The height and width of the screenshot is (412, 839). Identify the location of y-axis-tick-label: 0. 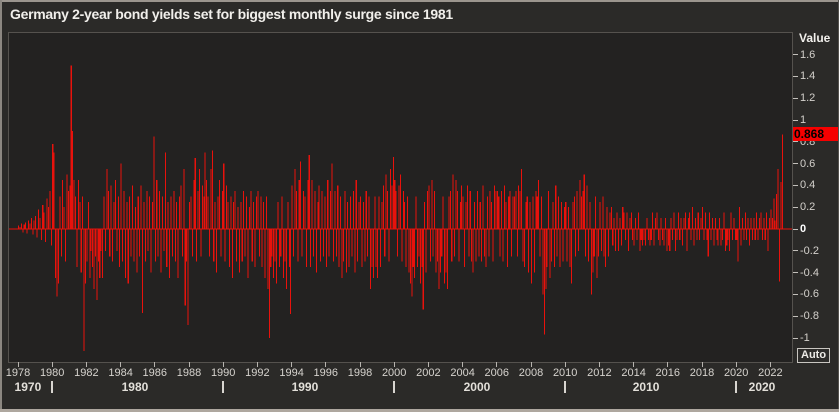
(803, 229).